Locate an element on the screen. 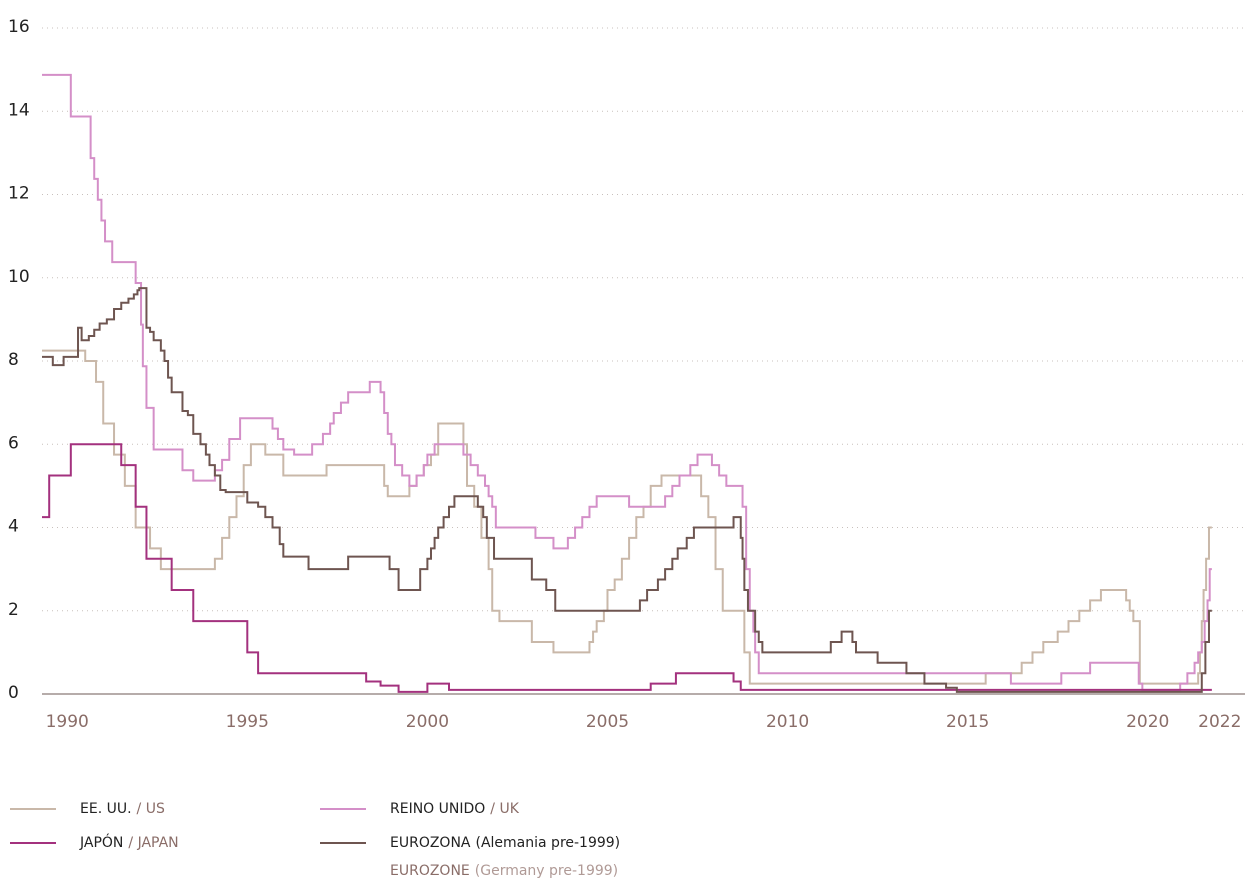 The height and width of the screenshot is (881, 1251). y-tick-label: 6 is located at coordinates (13, 443).